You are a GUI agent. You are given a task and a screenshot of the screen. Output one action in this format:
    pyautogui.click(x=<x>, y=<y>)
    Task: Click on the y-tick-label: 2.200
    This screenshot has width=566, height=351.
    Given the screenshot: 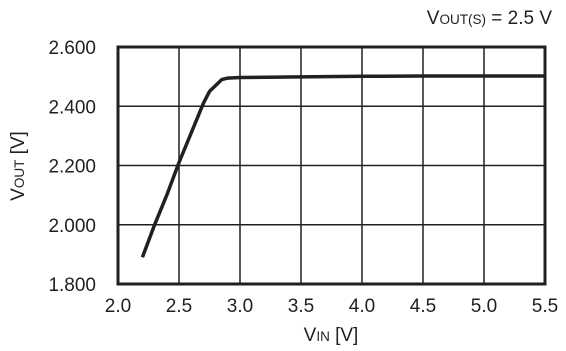 What is the action you would take?
    pyautogui.click(x=72, y=167)
    